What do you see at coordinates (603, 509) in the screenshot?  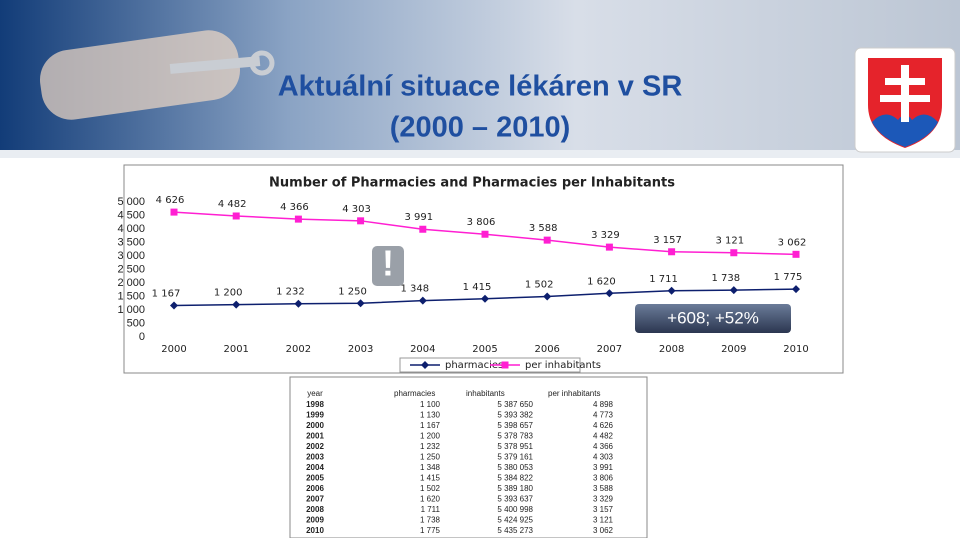 I see `table-cell: 3 157` at bounding box center [603, 509].